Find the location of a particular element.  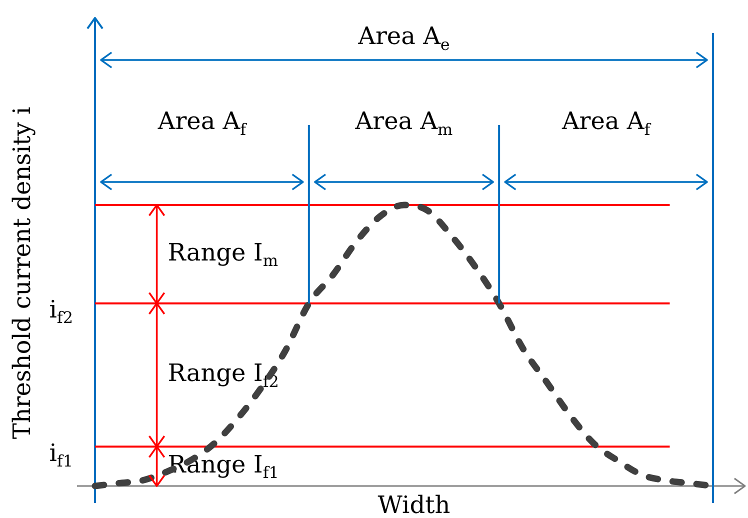

x-axis-title: Width is located at coordinates (414, 504).